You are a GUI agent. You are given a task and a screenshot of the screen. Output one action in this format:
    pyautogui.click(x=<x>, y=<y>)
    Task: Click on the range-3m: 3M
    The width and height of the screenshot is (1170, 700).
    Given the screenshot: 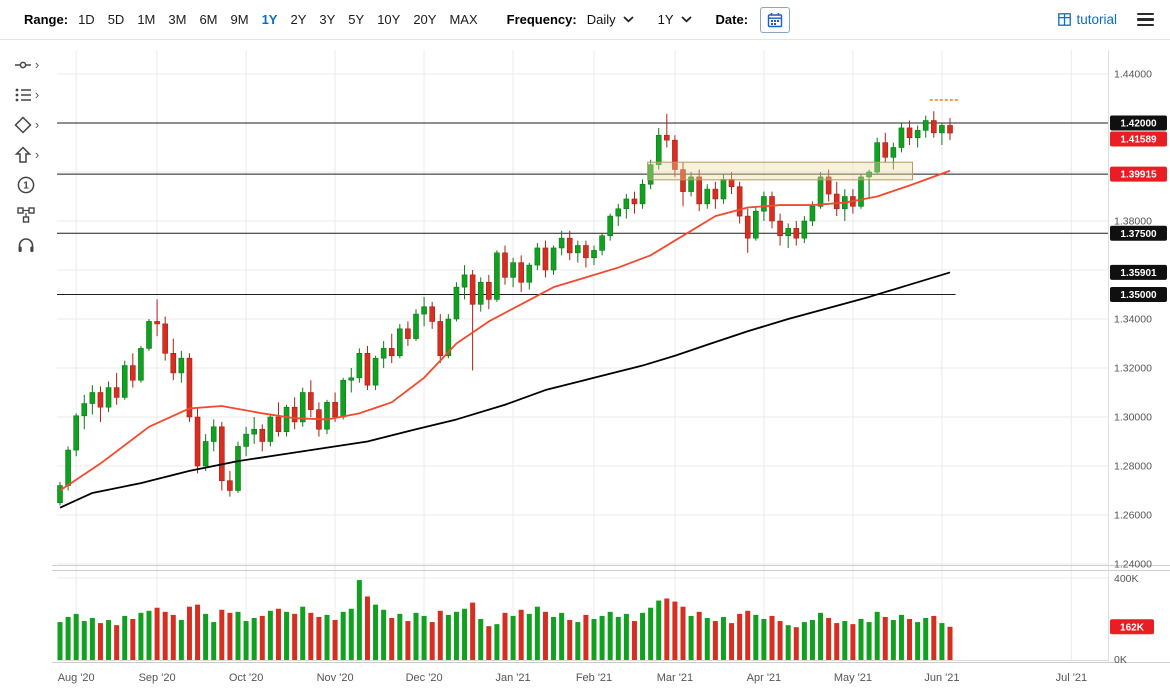 What is the action you would take?
    pyautogui.click(x=177, y=19)
    